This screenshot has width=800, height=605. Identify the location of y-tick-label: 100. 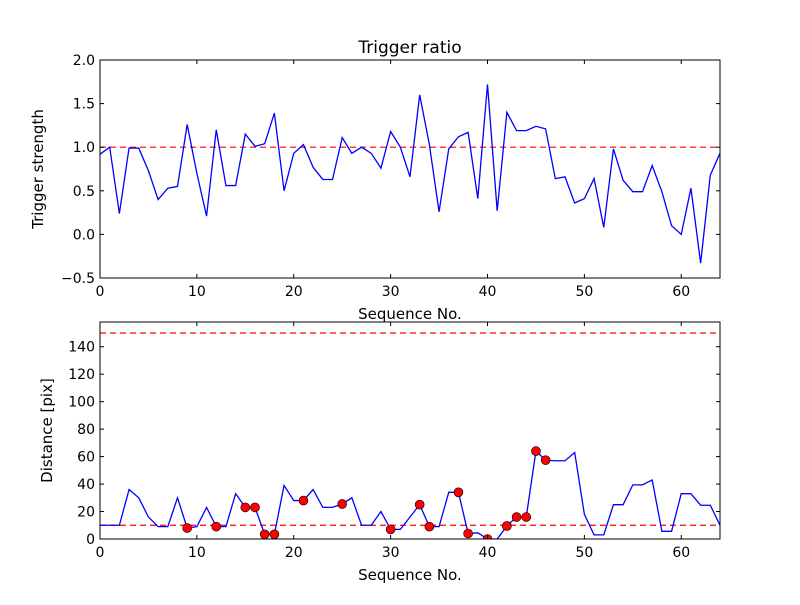
(81, 403).